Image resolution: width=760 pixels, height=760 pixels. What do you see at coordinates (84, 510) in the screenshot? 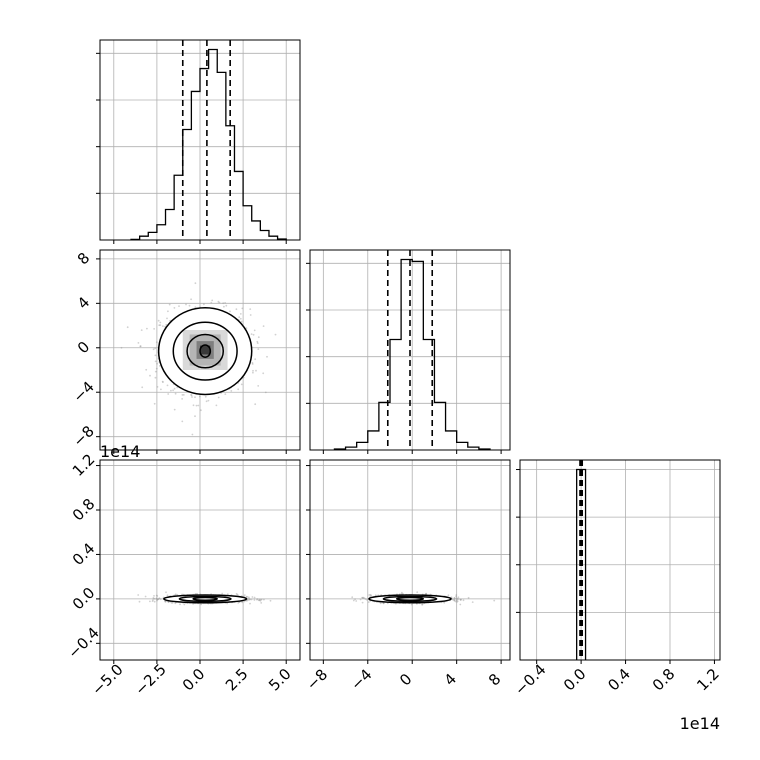
I see `y-tick-label: 0.8` at bounding box center [84, 510].